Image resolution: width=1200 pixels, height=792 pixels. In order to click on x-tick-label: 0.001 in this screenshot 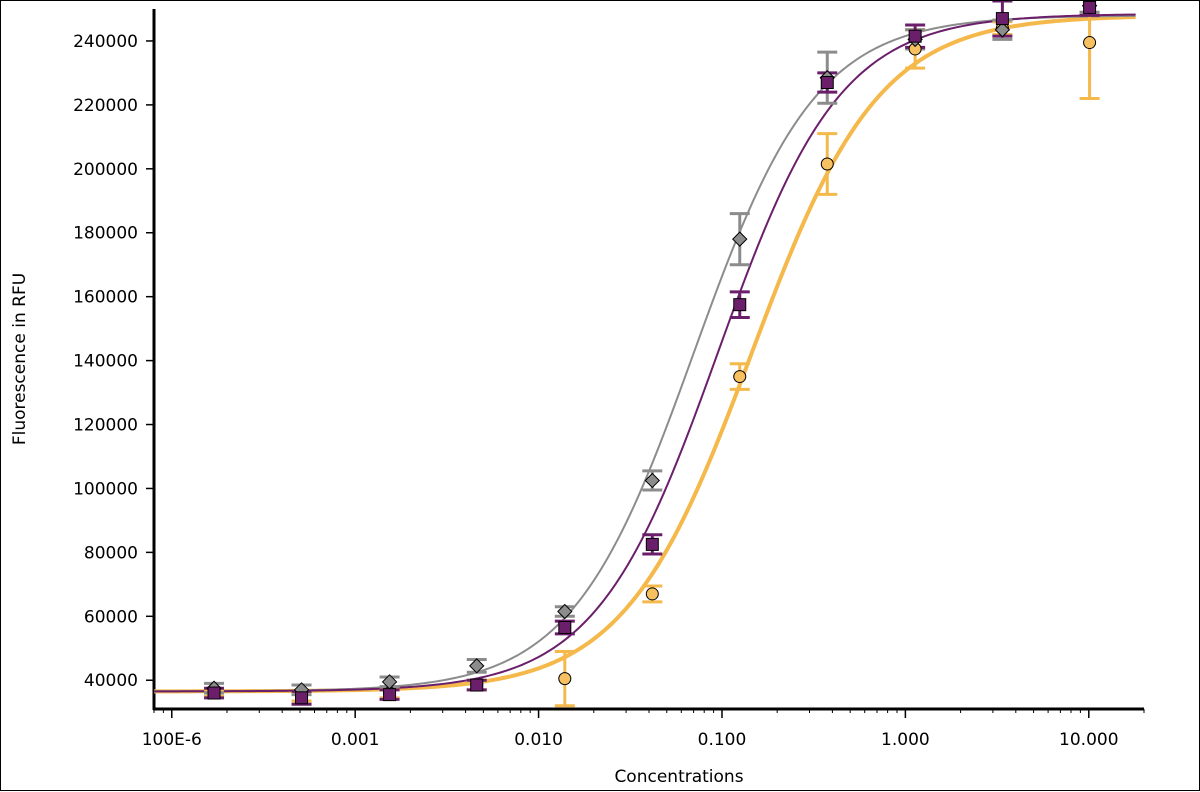, I will do `click(355, 740)`.